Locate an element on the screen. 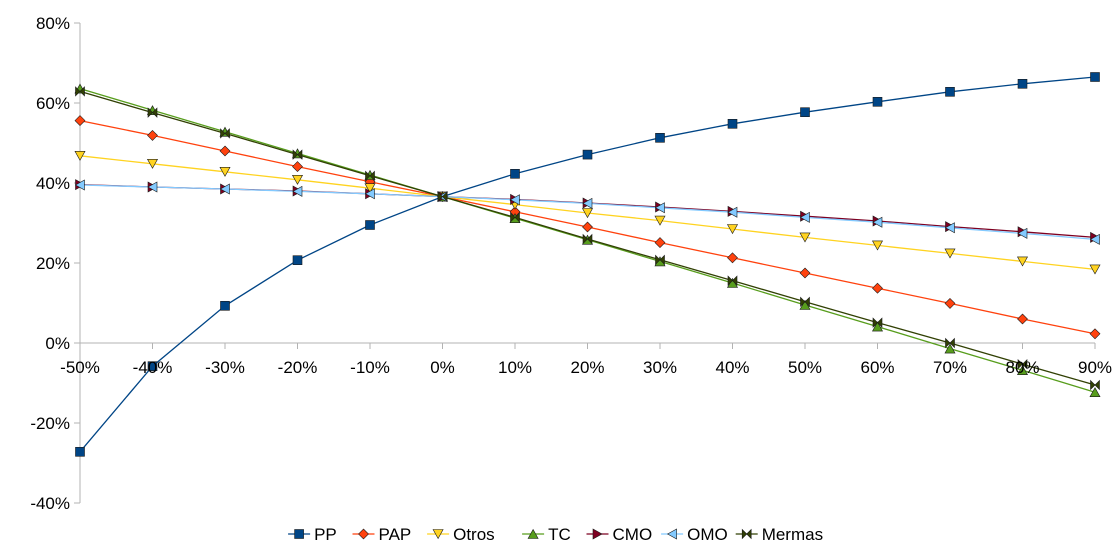 This screenshot has height=545, width=1117. x-tick-label: 10% is located at coordinates (515, 367).